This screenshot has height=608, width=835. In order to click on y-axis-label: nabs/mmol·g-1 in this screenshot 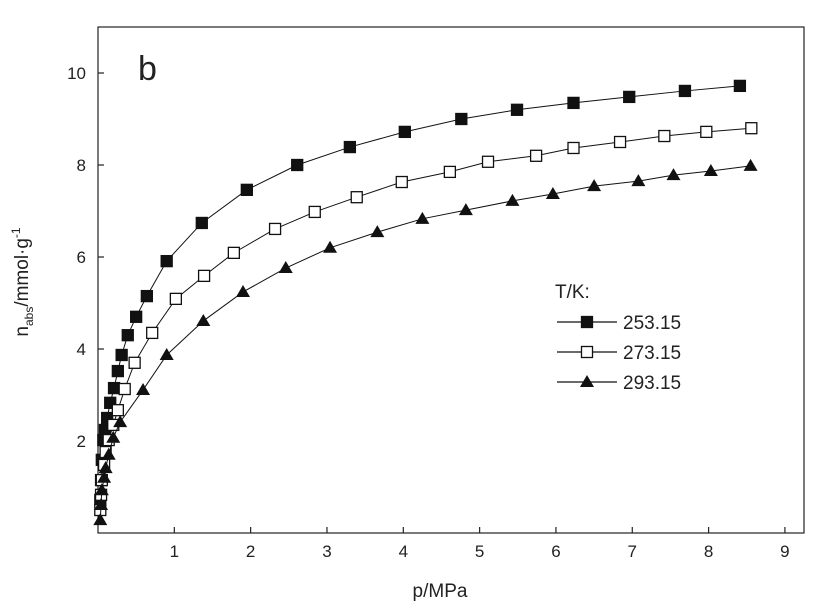, I will do `click(22, 282)`.